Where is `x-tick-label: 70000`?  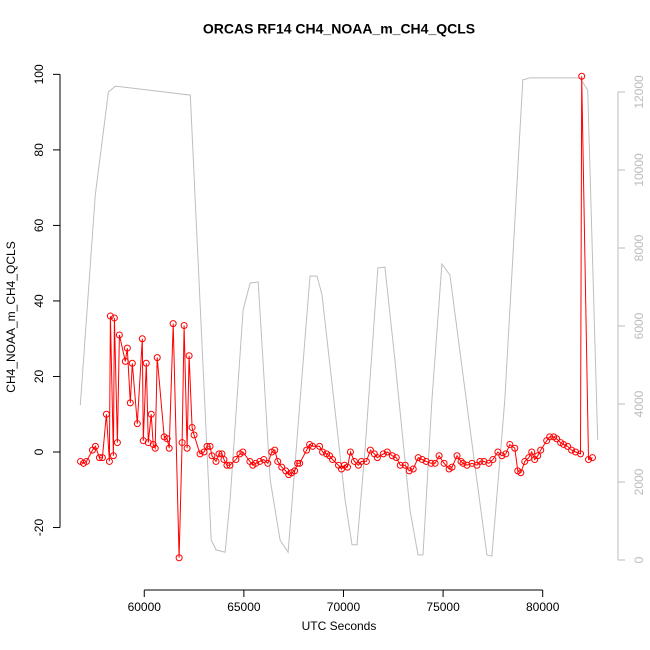 x-tick-label: 70000 is located at coordinates (344, 607).